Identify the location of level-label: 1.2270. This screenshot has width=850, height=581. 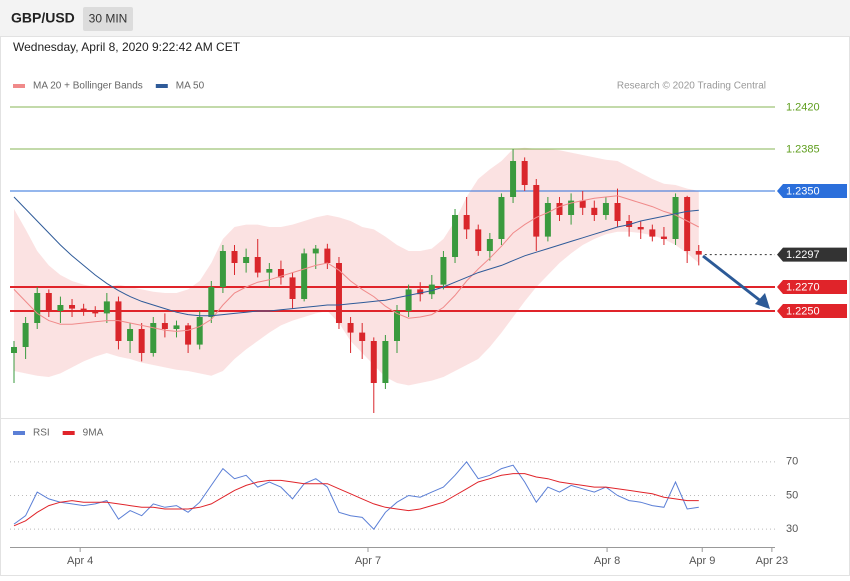
(803, 287).